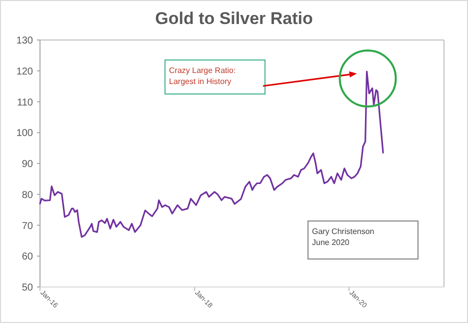  I want to click on y-tick-label: 130, so click(25, 41).